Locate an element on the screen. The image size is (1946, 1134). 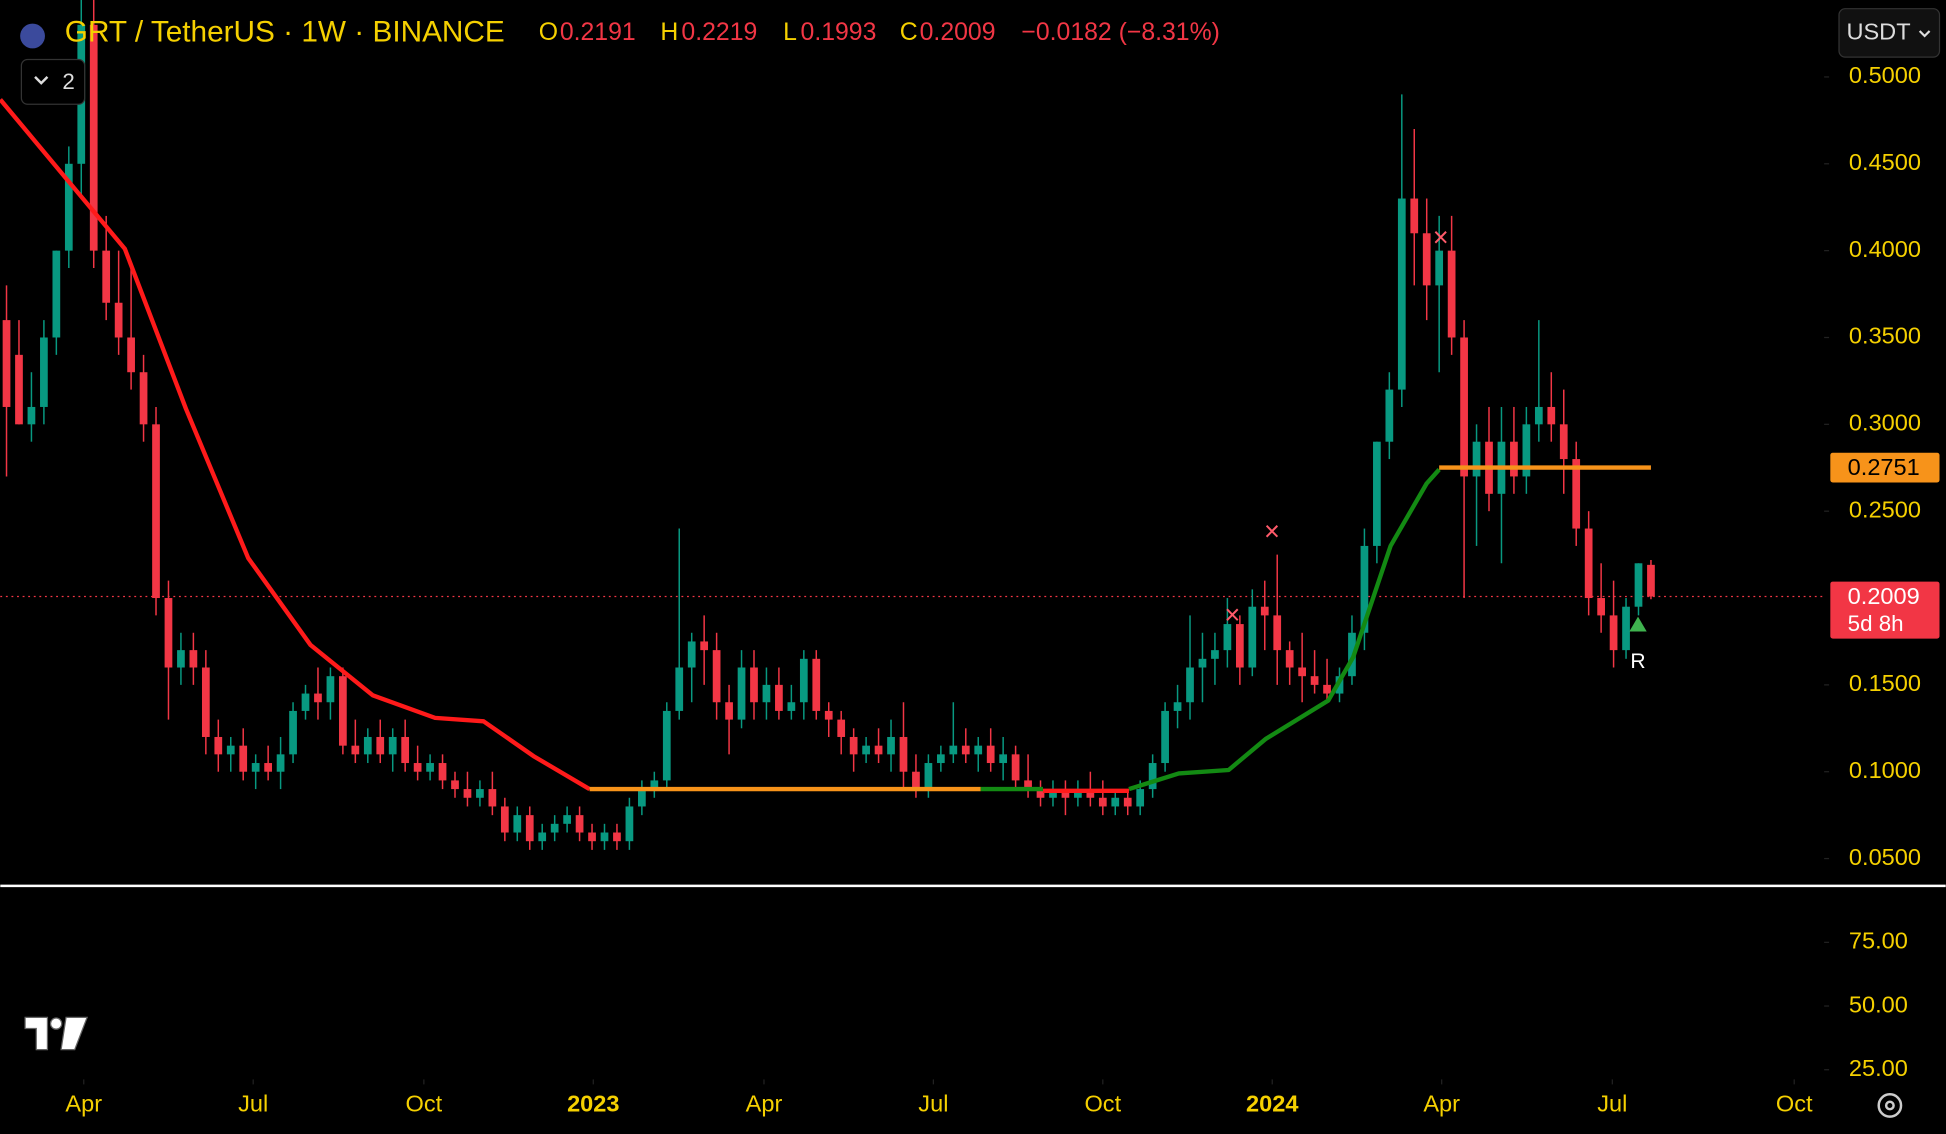
ohlc-label: H is located at coordinates (669, 32).